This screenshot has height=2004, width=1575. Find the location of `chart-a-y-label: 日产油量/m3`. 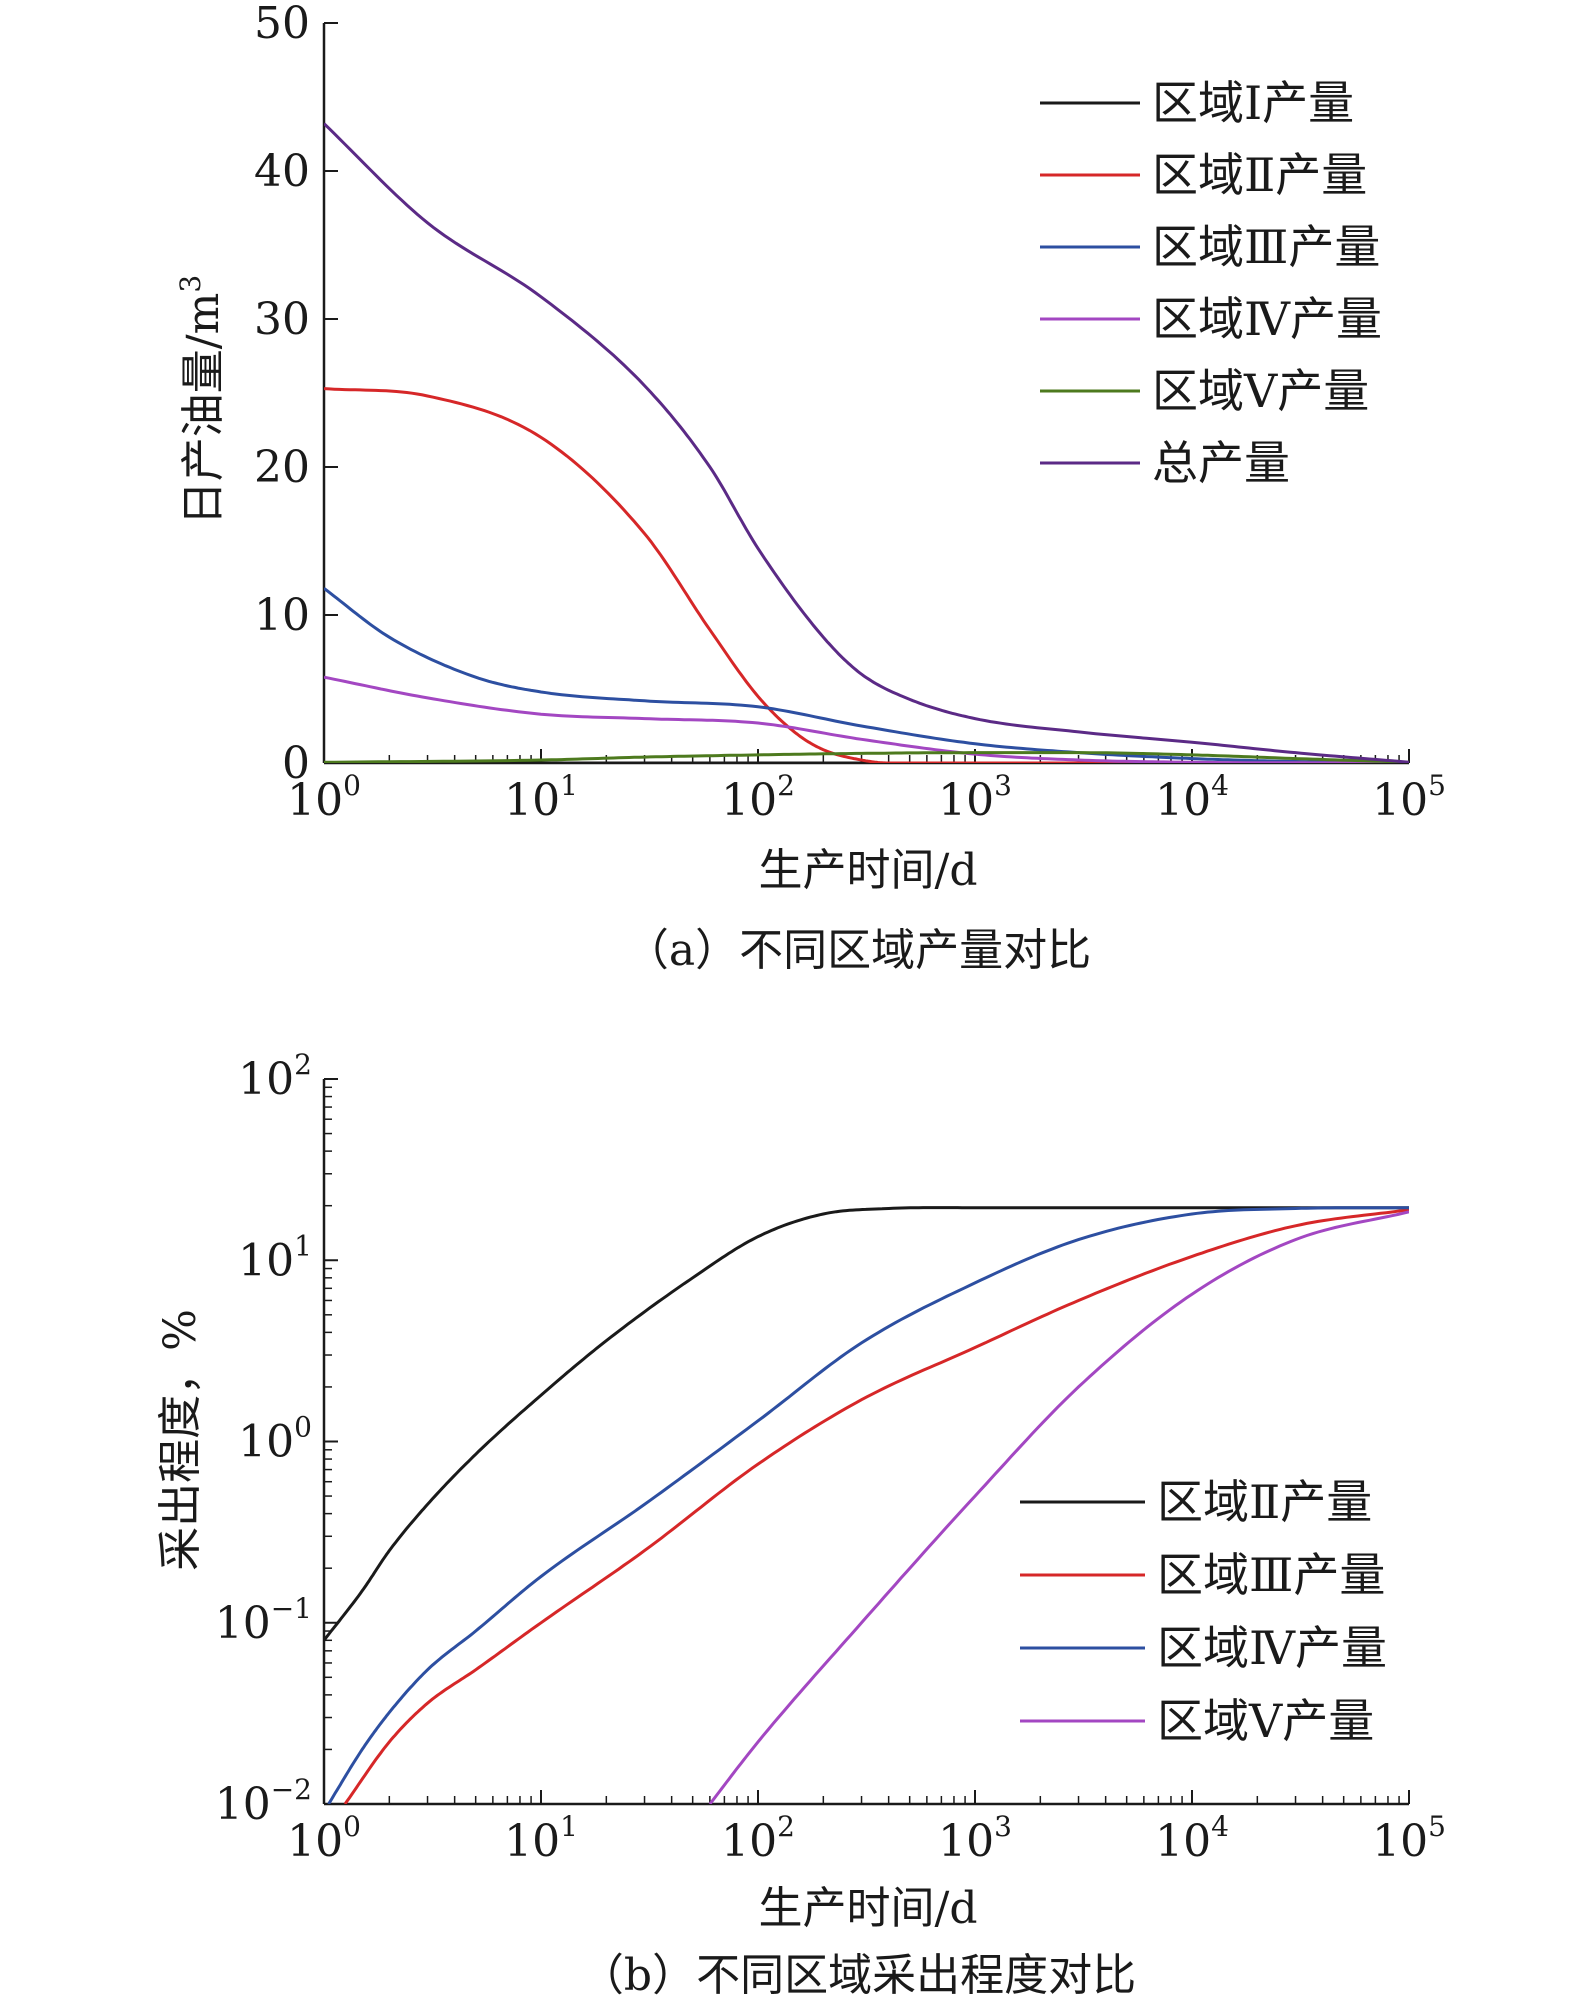

chart-a-y-label: 日产油量/m3 is located at coordinates (201, 400).